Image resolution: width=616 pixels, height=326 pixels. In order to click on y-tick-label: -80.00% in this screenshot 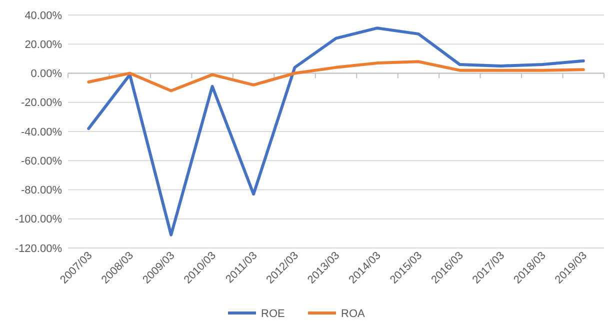, I will do `click(41, 190)`.